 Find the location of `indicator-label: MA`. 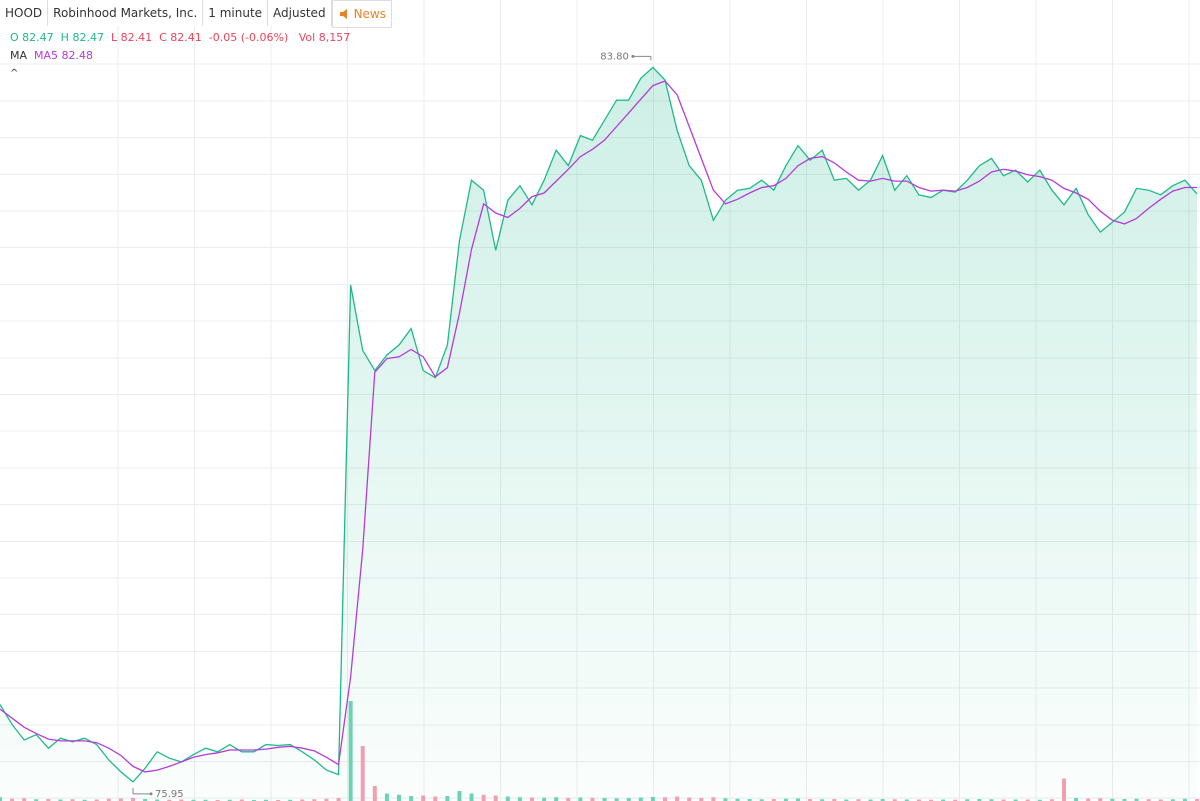

indicator-label: MA is located at coordinates (19, 55).